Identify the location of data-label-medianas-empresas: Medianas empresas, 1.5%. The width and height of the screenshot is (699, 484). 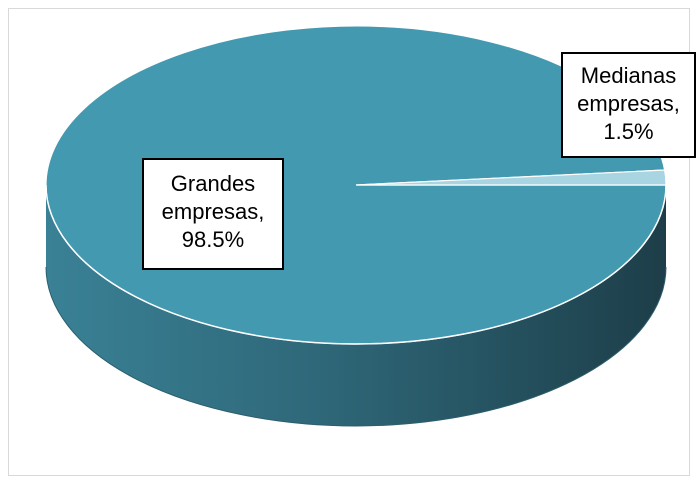
(628, 105).